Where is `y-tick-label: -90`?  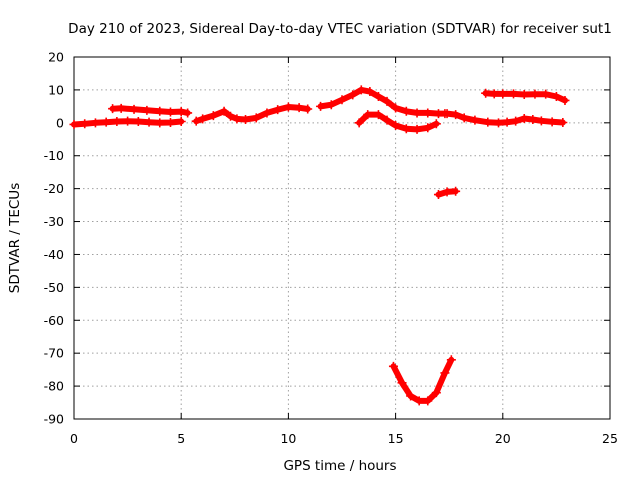
y-tick-label: -90 is located at coordinates (54, 419).